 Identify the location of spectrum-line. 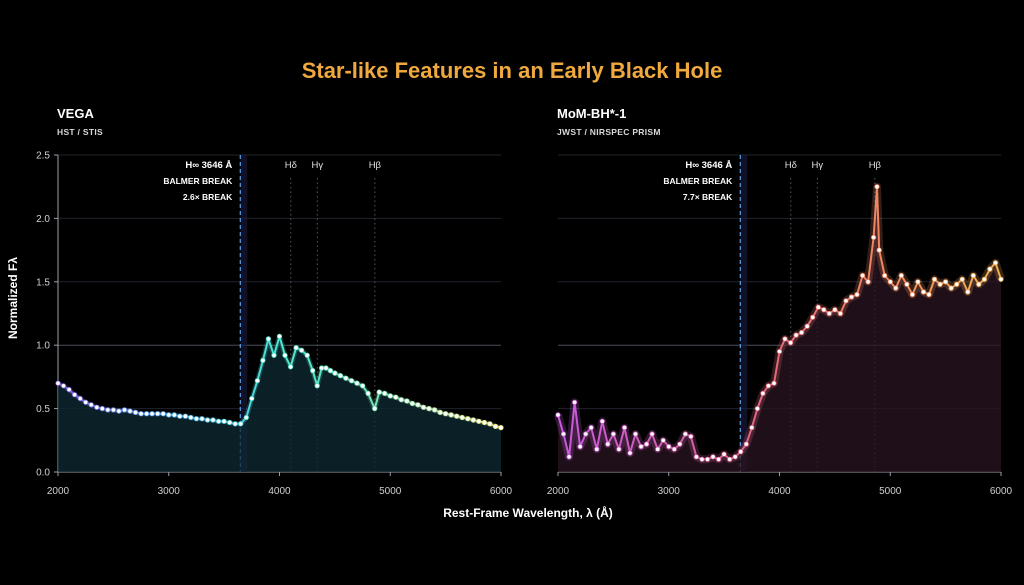
(279, 382).